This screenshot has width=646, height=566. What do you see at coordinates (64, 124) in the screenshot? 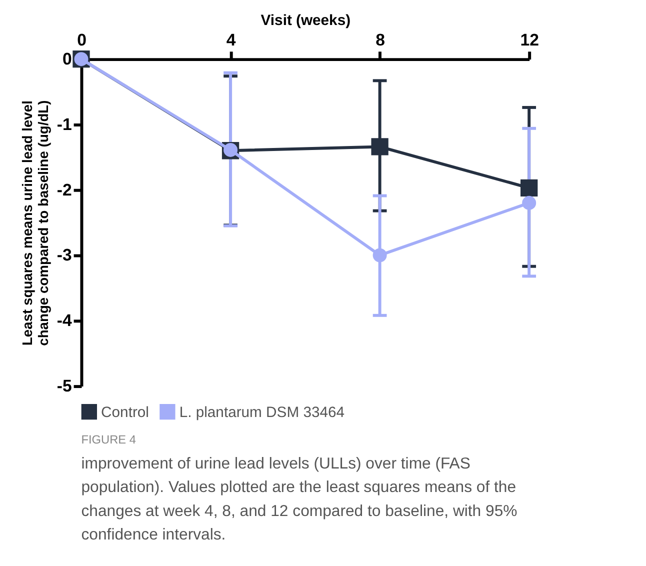
I see `y-tick-label: -1` at bounding box center [64, 124].